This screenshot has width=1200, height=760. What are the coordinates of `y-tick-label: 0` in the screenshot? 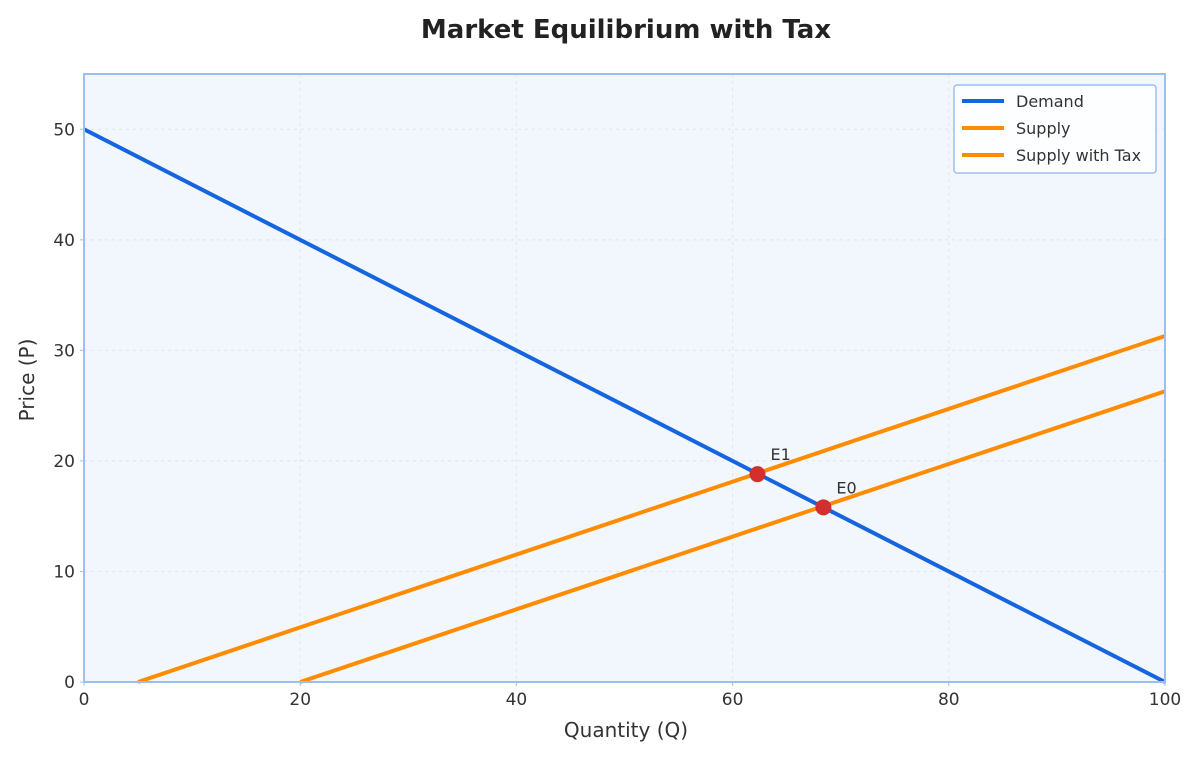 It's located at (69, 683).